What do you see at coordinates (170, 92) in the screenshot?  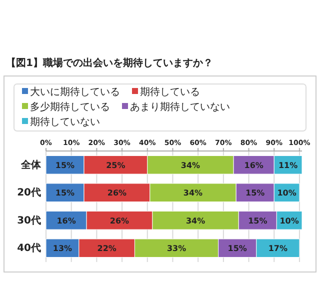 I see `legend-label: 期待している` at bounding box center [170, 92].